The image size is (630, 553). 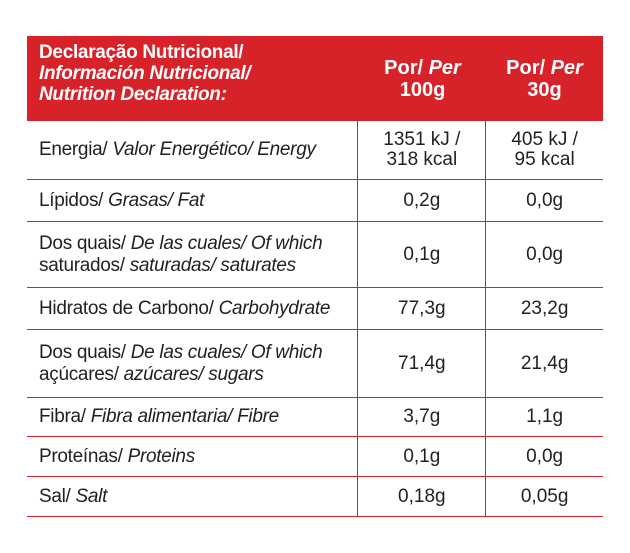 I want to click on value: 0,18g, so click(x=422, y=496).